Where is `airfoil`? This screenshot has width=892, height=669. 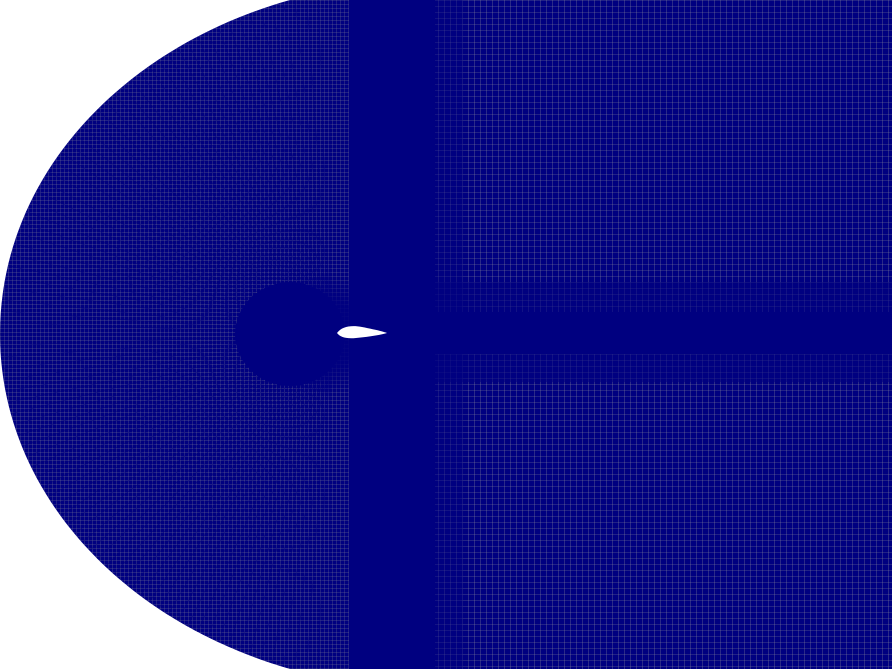
airfoil is located at coordinates (362, 332).